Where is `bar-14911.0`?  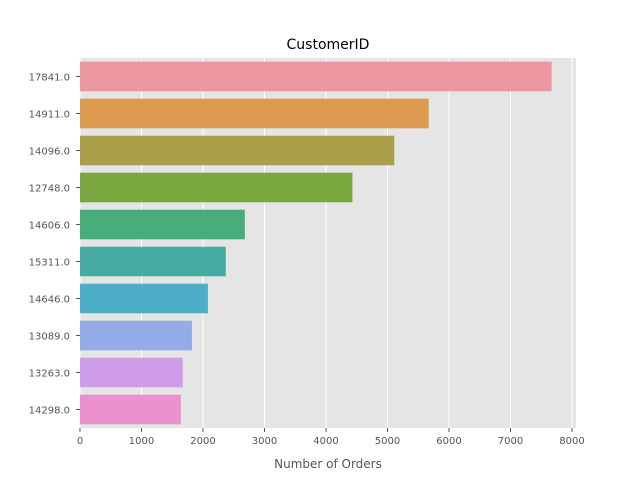 bar-14911.0 is located at coordinates (254, 113).